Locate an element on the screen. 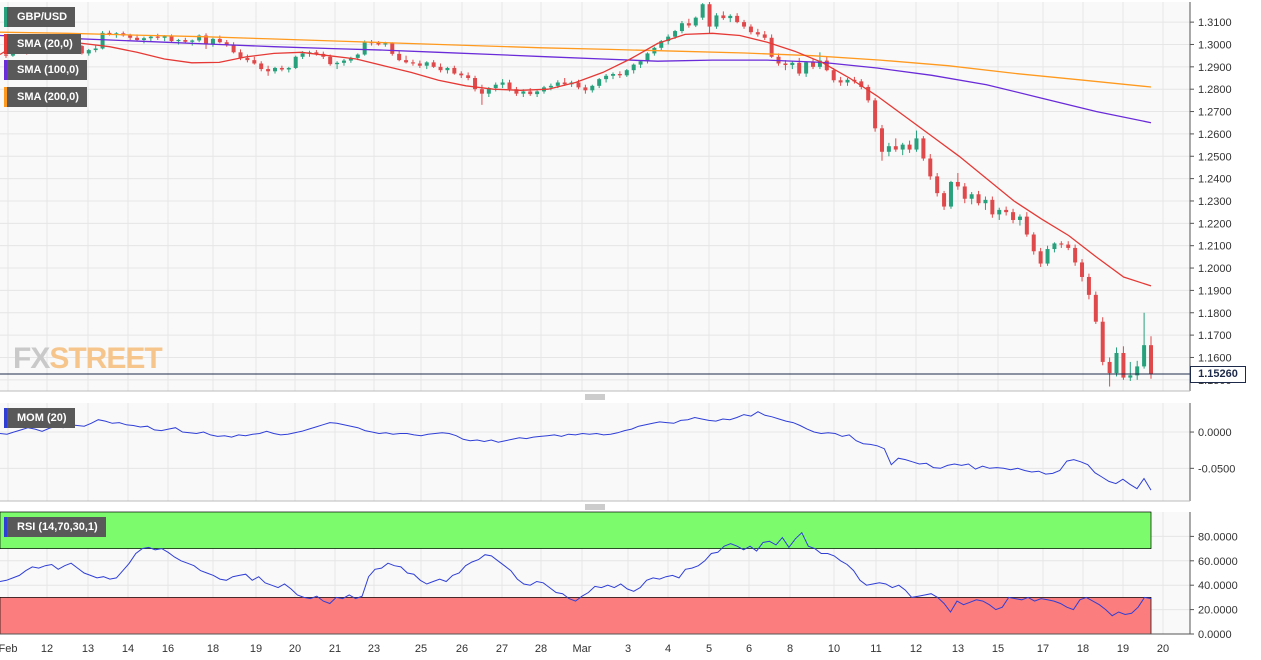 This screenshot has width=1261, height=660. legend-symbol: GBP/USD is located at coordinates (40, 17).